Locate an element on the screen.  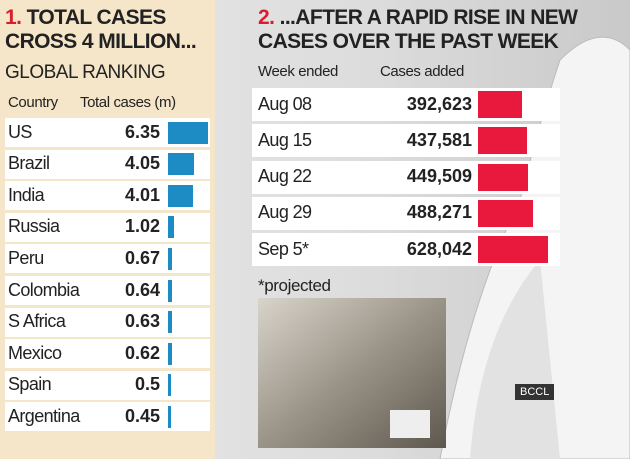
category-label: Peru is located at coordinates (26, 257).